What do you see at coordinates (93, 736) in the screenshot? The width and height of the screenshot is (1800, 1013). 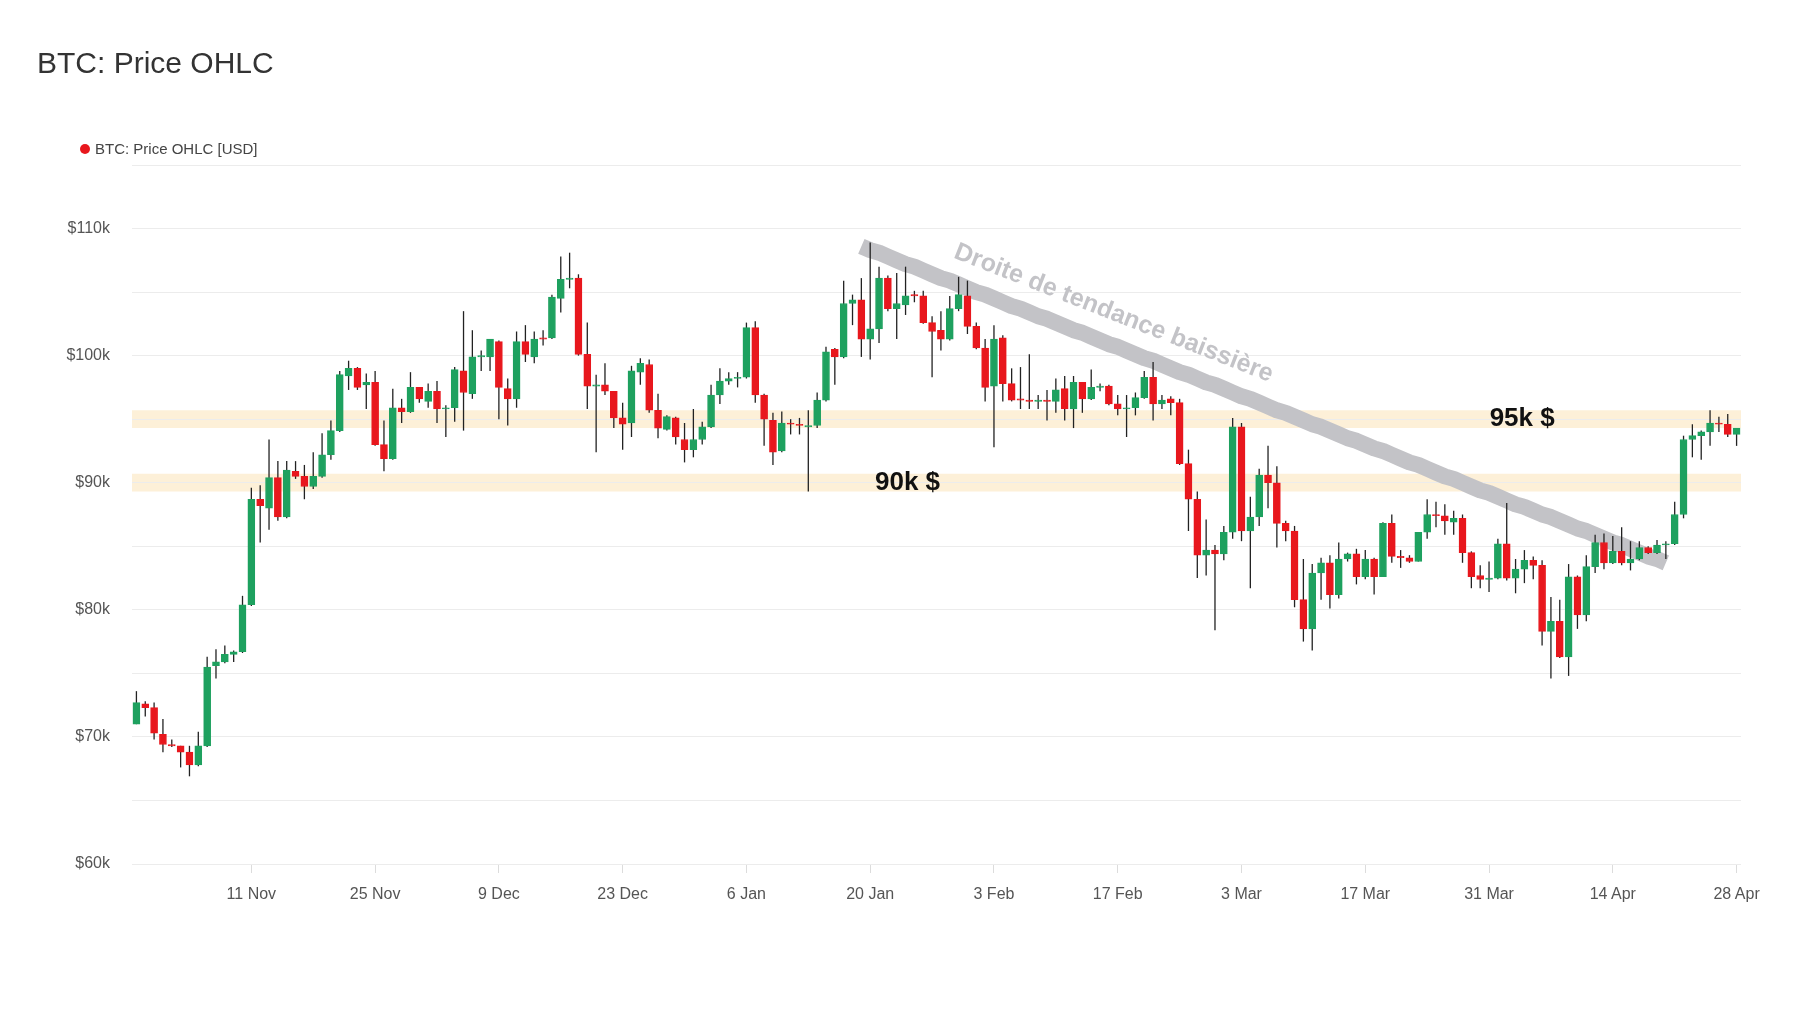 I see `y-tick-label: $70k` at bounding box center [93, 736].